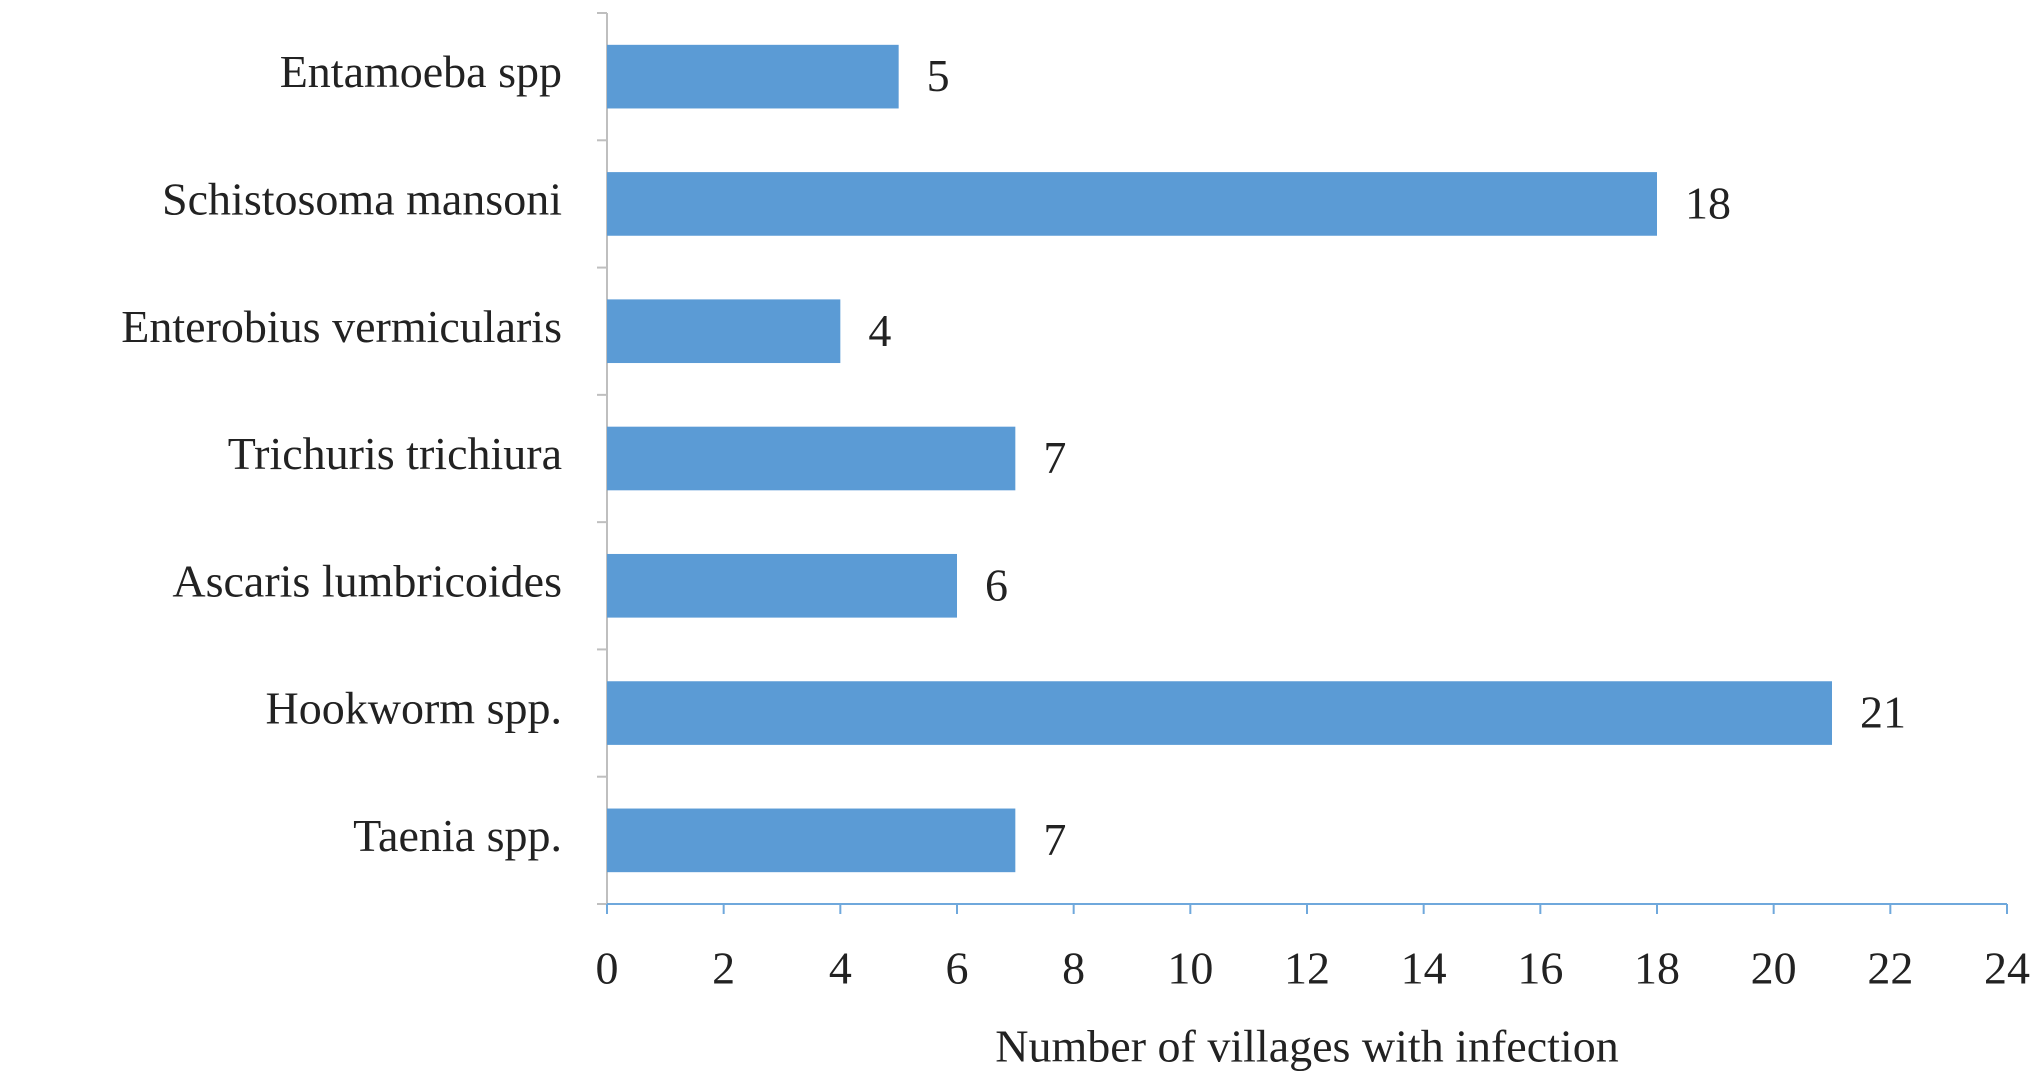 The height and width of the screenshot is (1075, 2041). I want to click on x-tick-label: 18, so click(1657, 968).